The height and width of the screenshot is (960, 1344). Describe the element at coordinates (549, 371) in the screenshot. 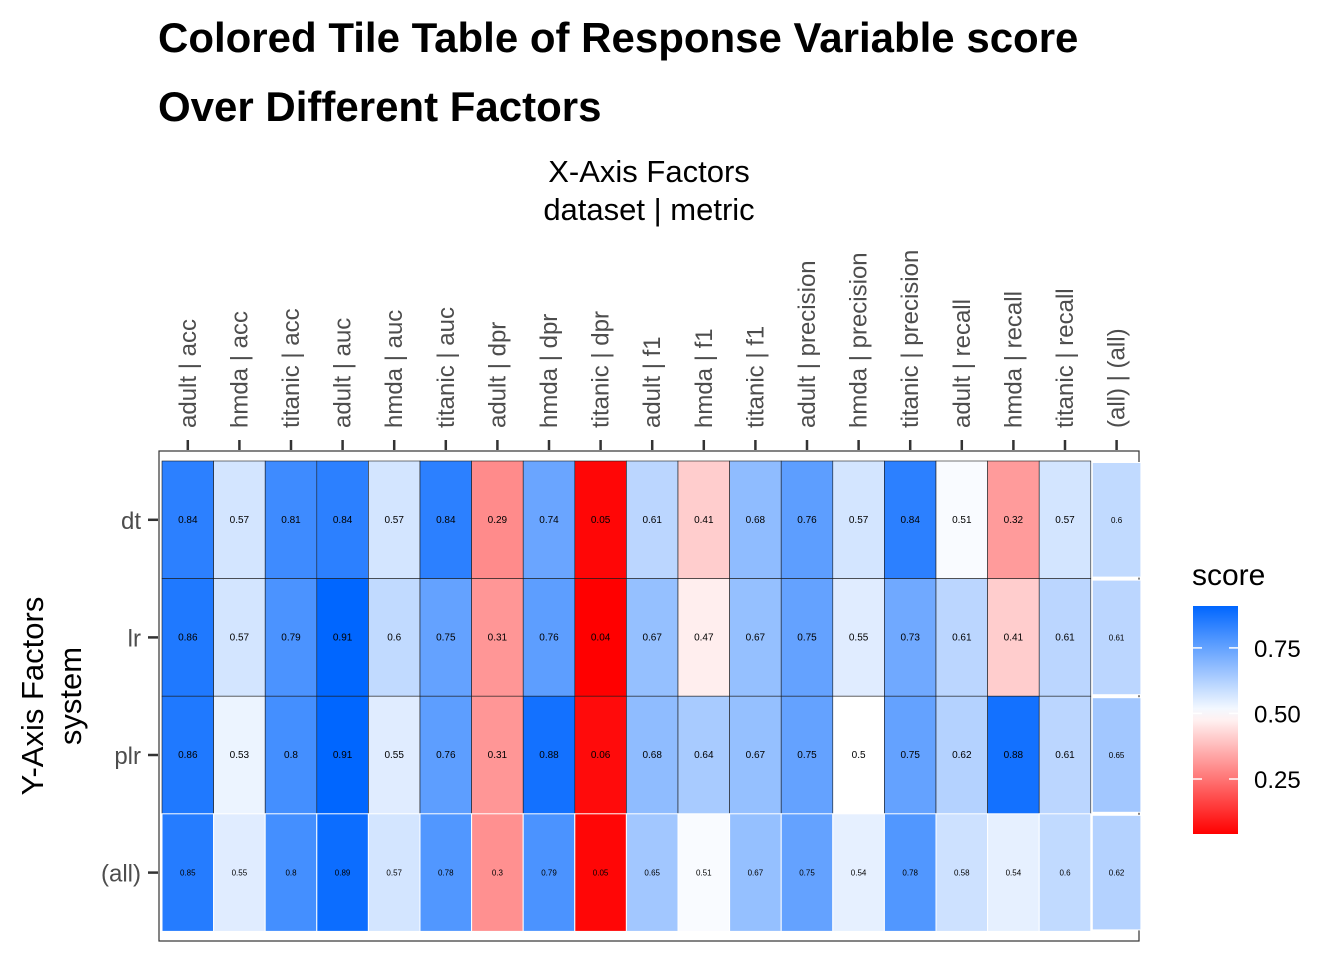

I see `x-tick-label: hmda | dpr` at that location.